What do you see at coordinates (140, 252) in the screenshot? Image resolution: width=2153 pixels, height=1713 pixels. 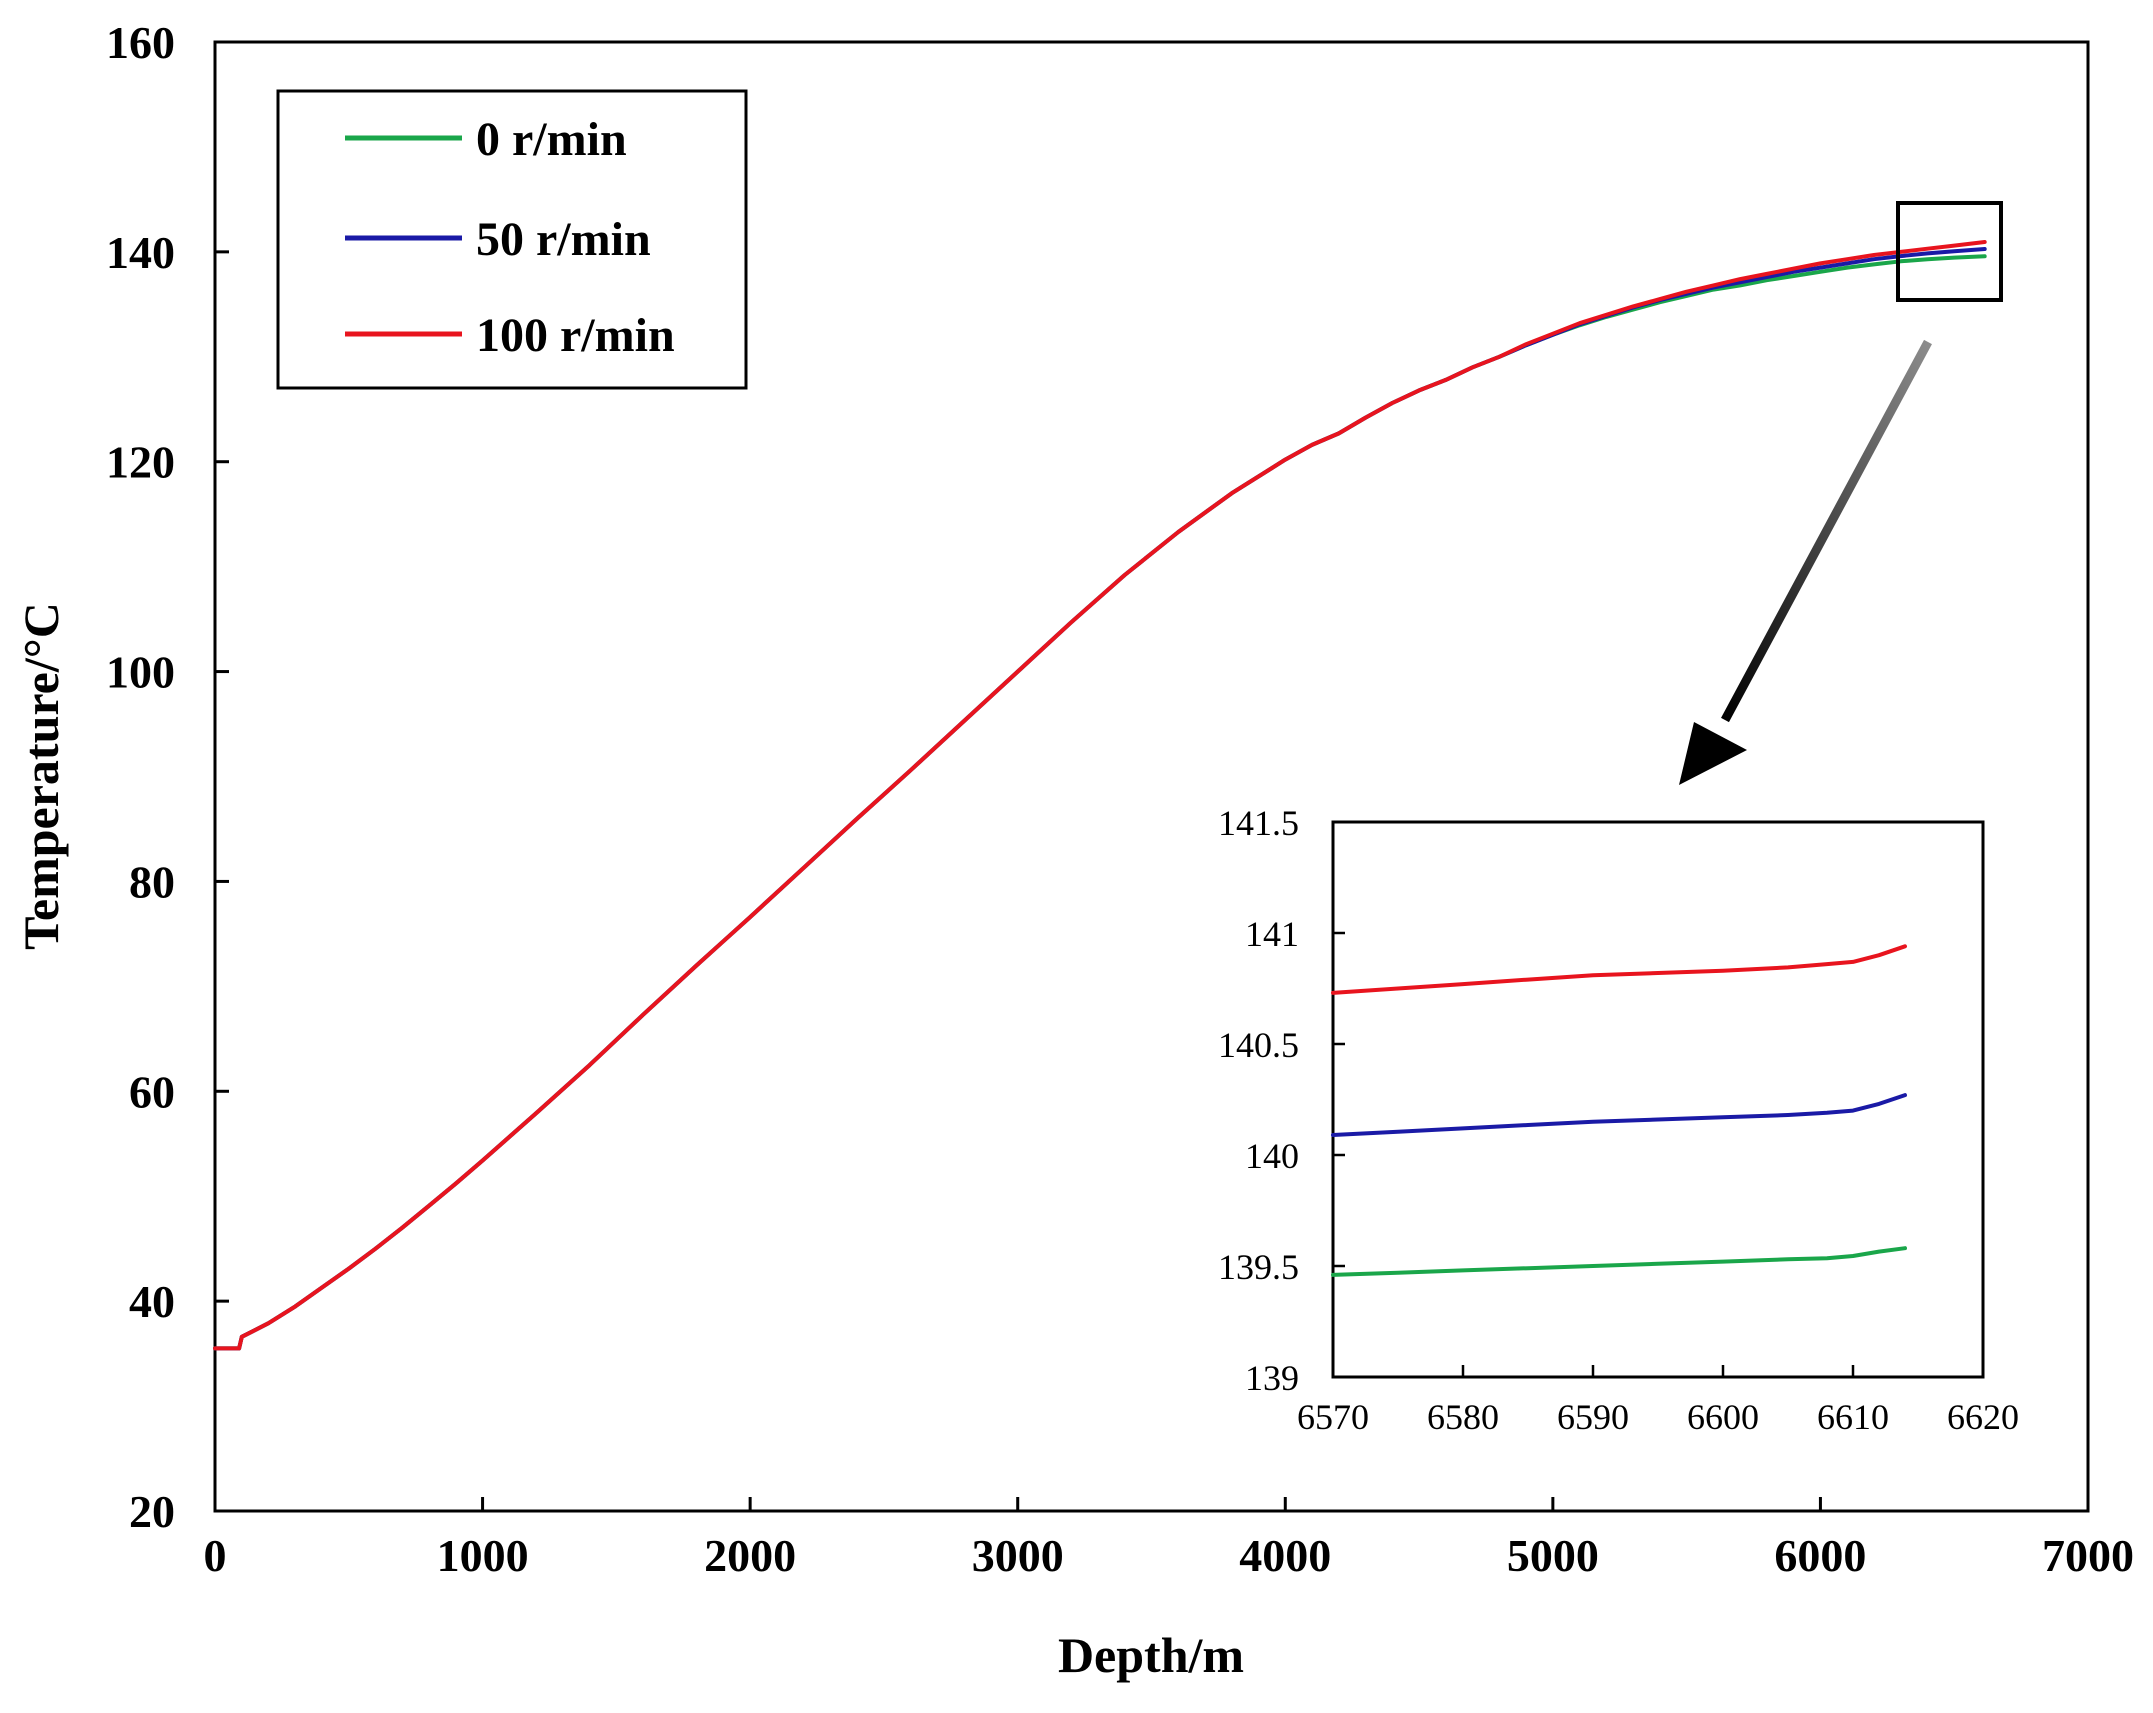 I see `main-y-tick-label: 140` at bounding box center [140, 252].